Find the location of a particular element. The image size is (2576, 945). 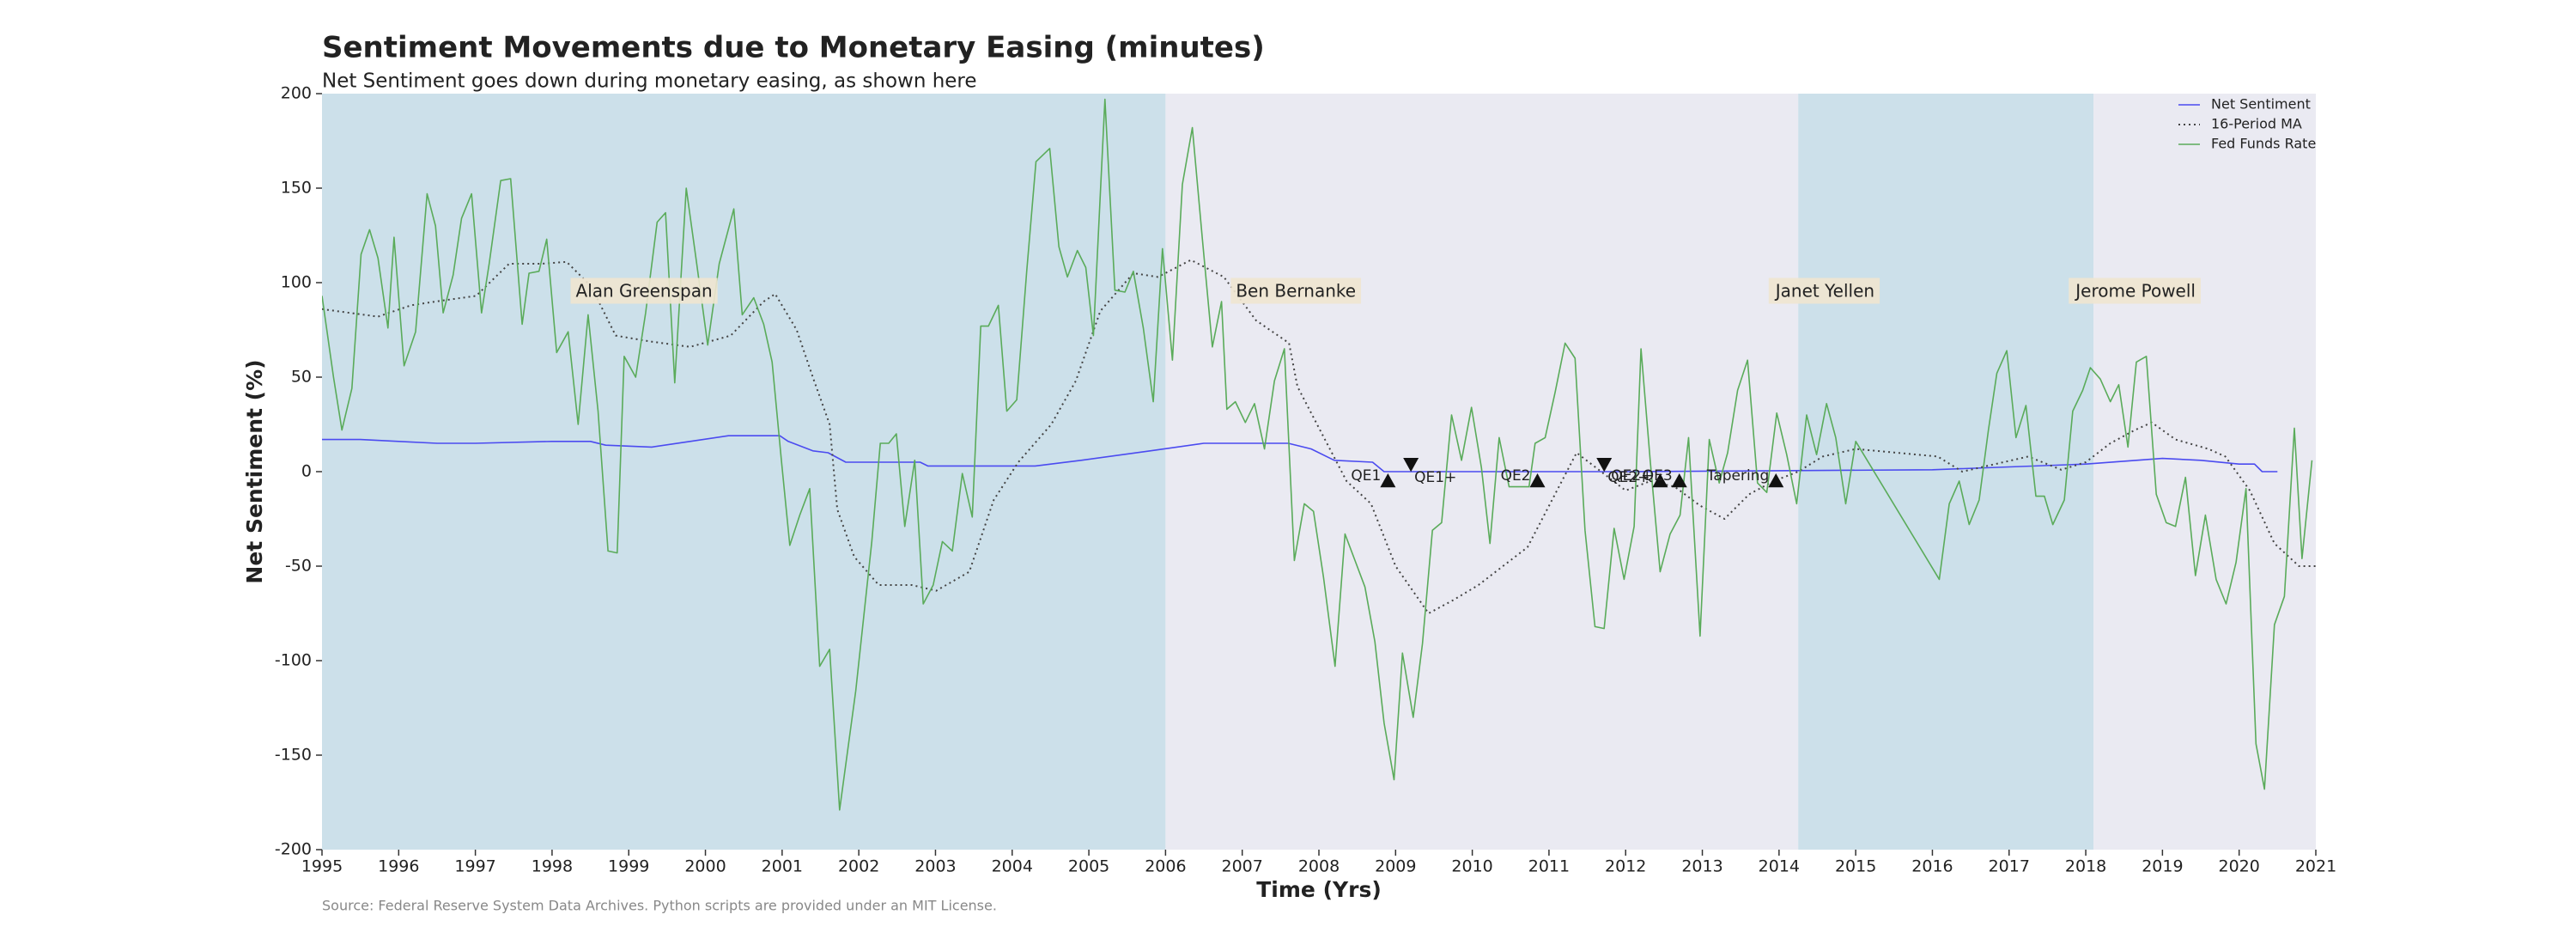

x-tick-label: 2016 is located at coordinates (1932, 866).